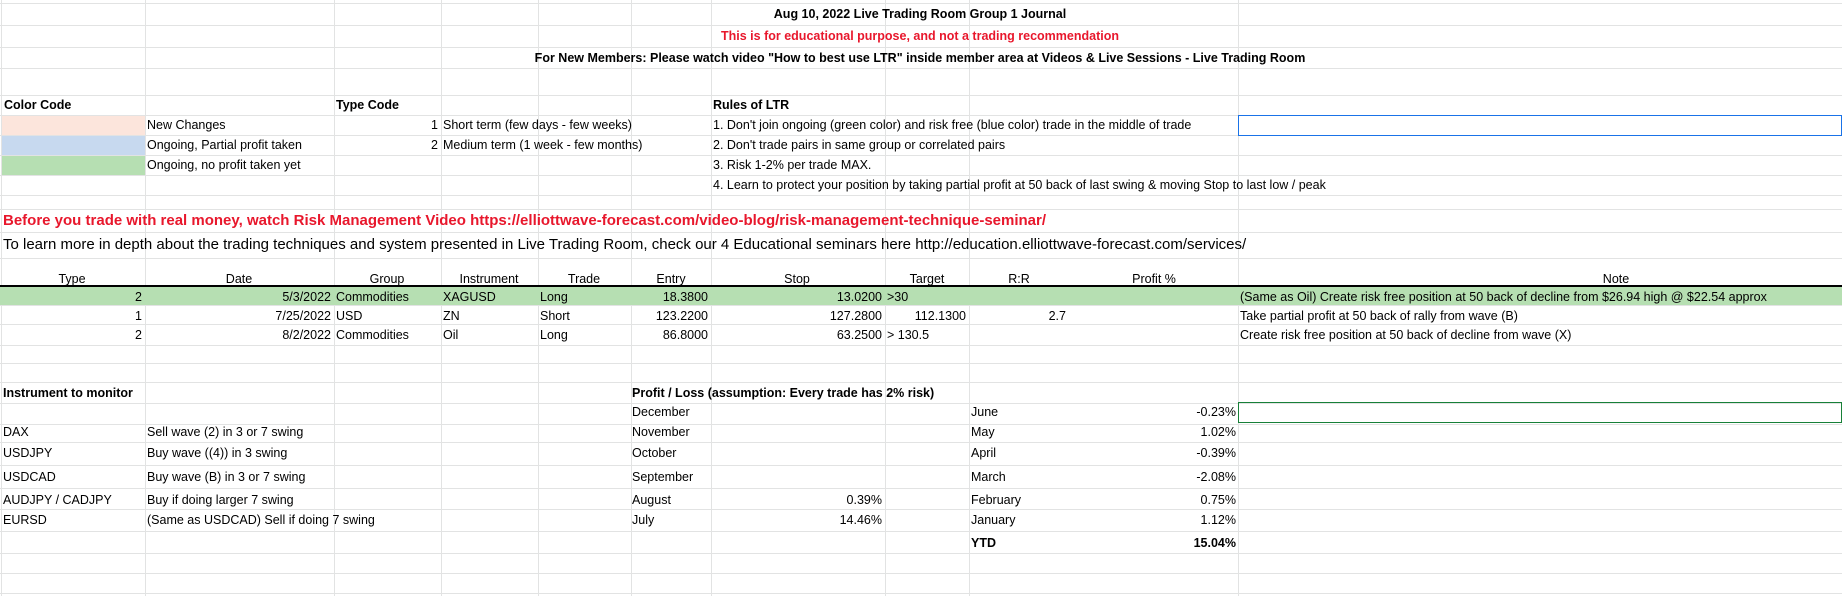  Describe the element at coordinates (983, 543) in the screenshot. I see `ytd-label: YTD` at that location.